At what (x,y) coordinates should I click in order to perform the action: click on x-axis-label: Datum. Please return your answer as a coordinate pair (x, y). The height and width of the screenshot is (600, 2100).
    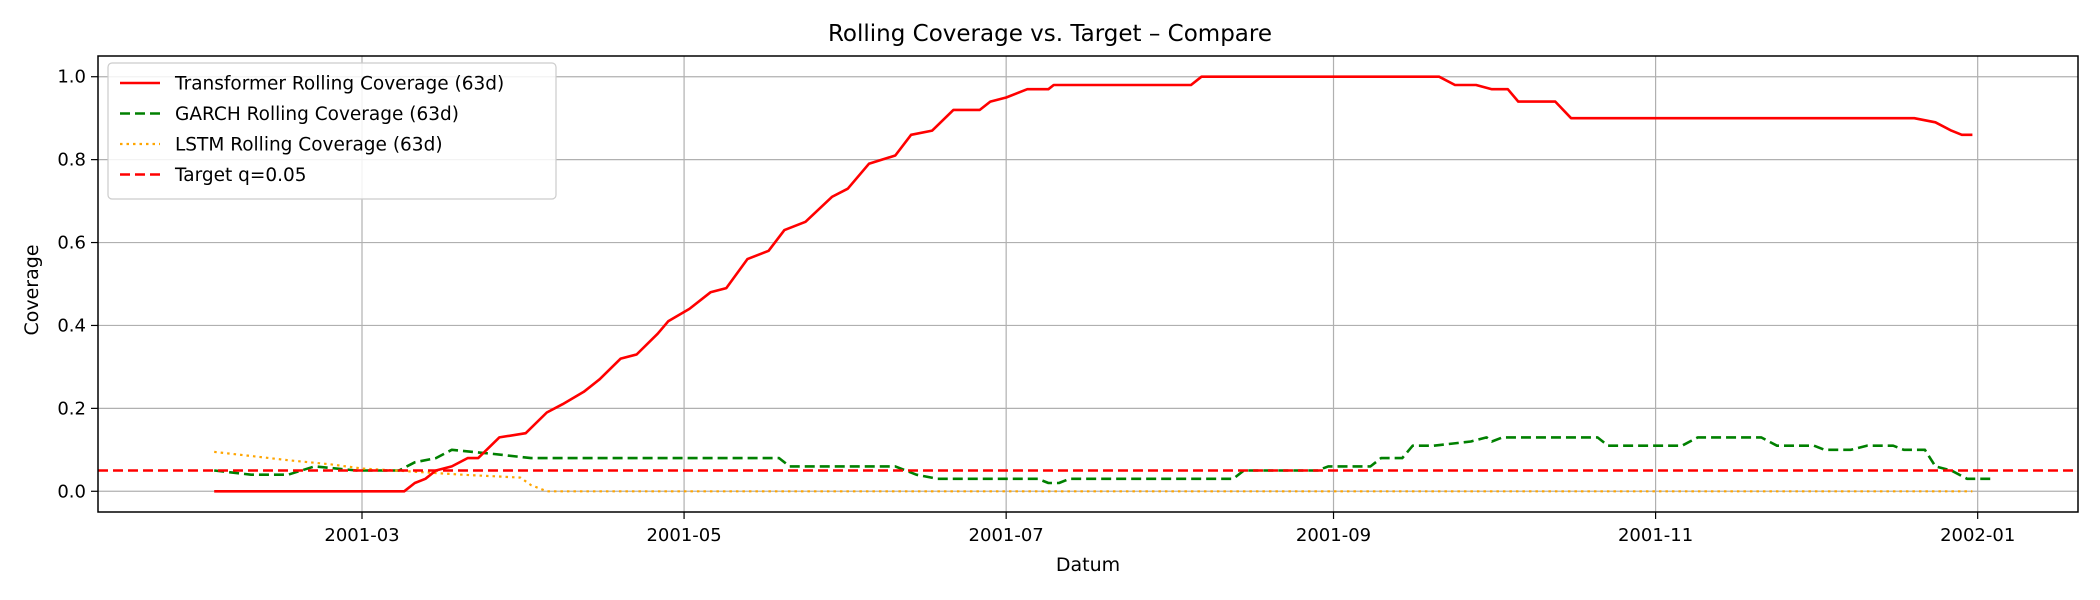
    Looking at the image, I should click on (1088, 565).